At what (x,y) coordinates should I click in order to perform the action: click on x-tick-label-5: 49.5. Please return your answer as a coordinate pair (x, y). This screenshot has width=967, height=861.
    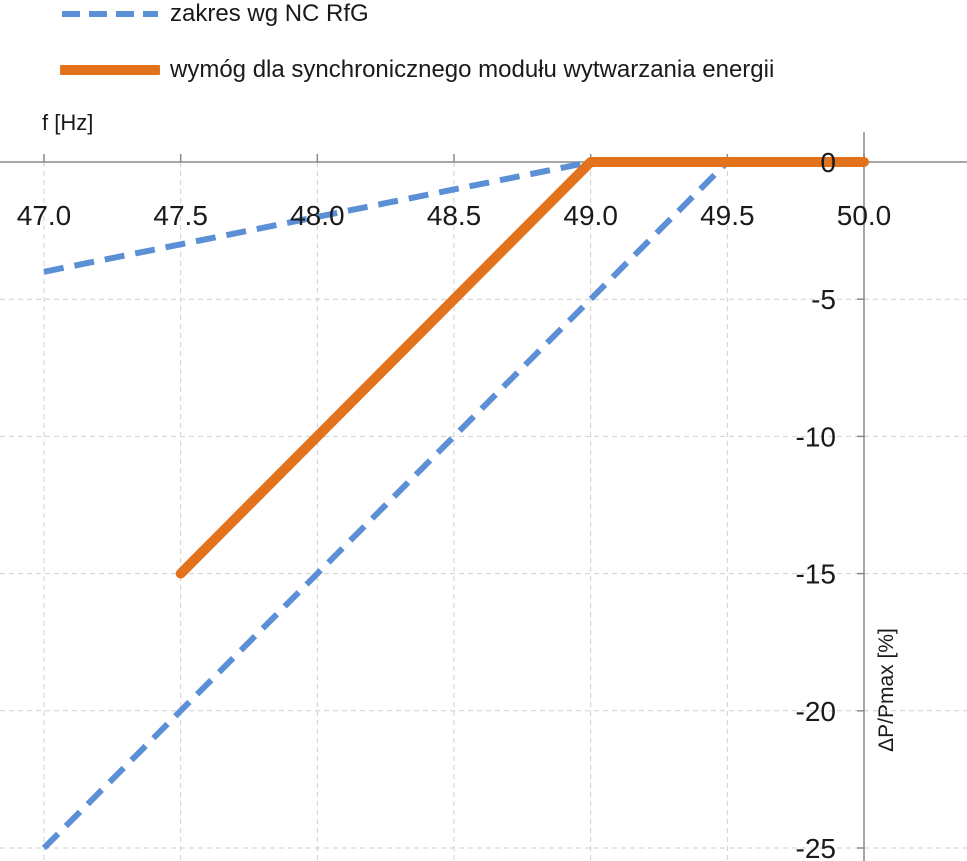
    Looking at the image, I should click on (727, 215).